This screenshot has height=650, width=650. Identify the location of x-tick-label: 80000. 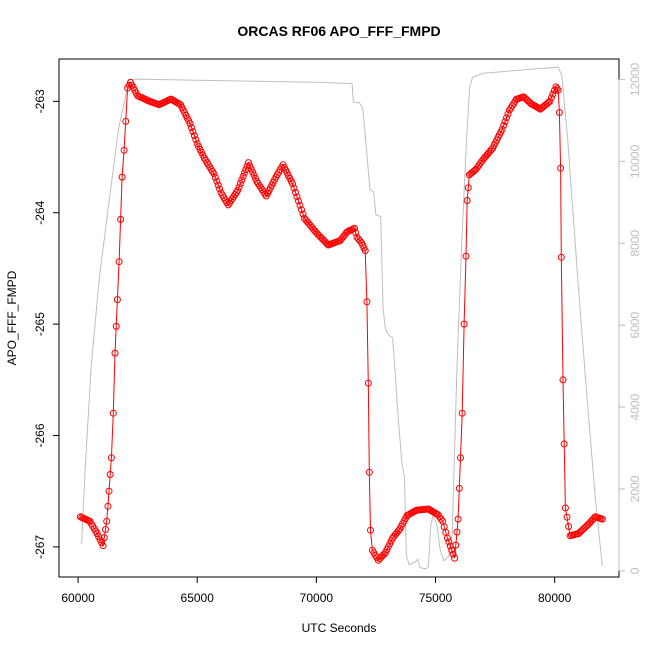
(555, 598).